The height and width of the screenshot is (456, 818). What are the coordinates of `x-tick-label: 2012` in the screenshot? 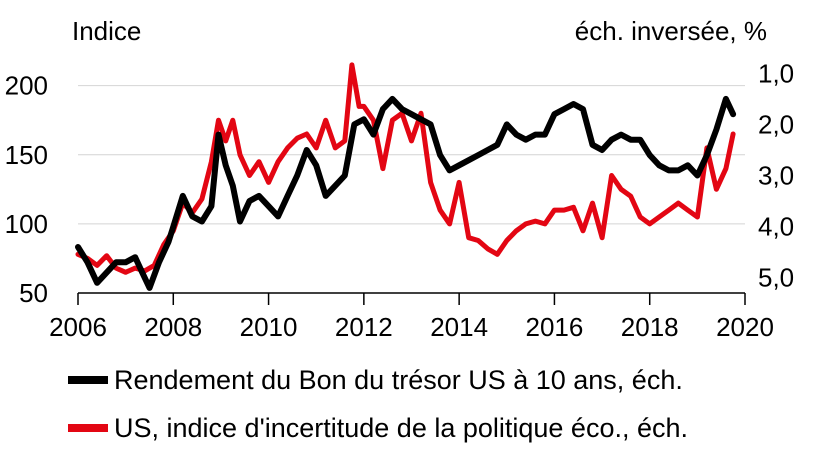 It's located at (364, 327).